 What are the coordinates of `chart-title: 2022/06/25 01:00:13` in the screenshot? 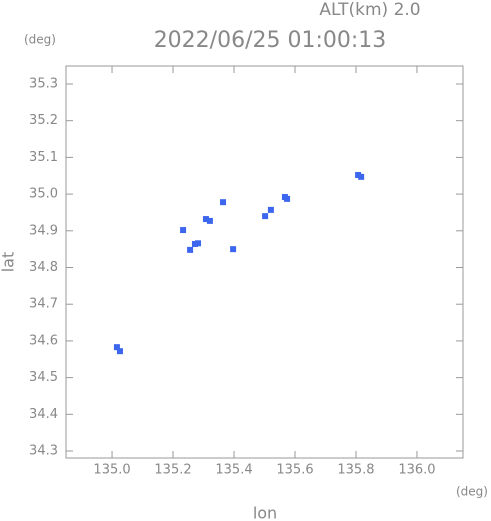 It's located at (270, 40).